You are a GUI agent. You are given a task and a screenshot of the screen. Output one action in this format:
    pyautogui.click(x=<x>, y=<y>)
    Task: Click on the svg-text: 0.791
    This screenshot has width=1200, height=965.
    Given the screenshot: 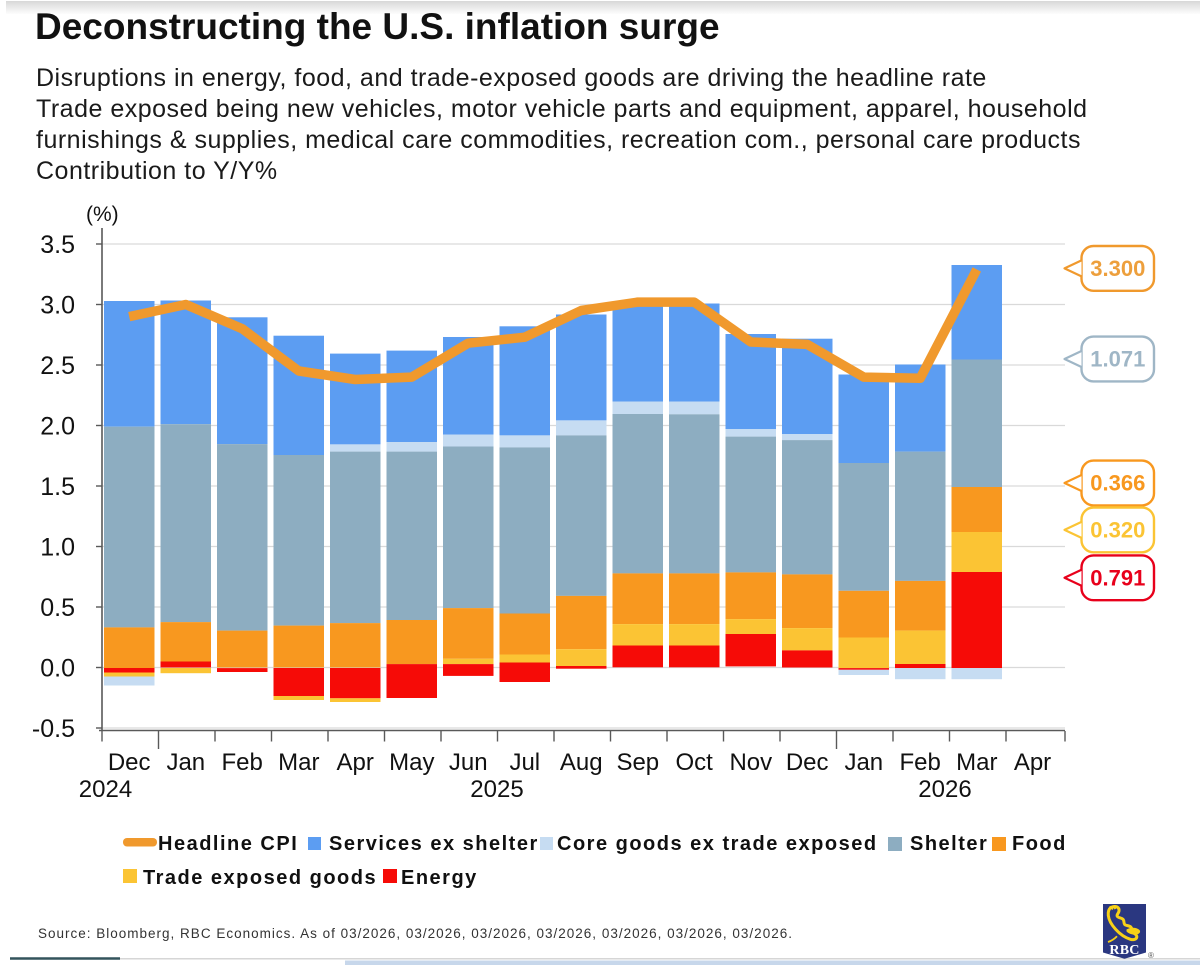 What is the action you would take?
    pyautogui.click(x=1117, y=578)
    